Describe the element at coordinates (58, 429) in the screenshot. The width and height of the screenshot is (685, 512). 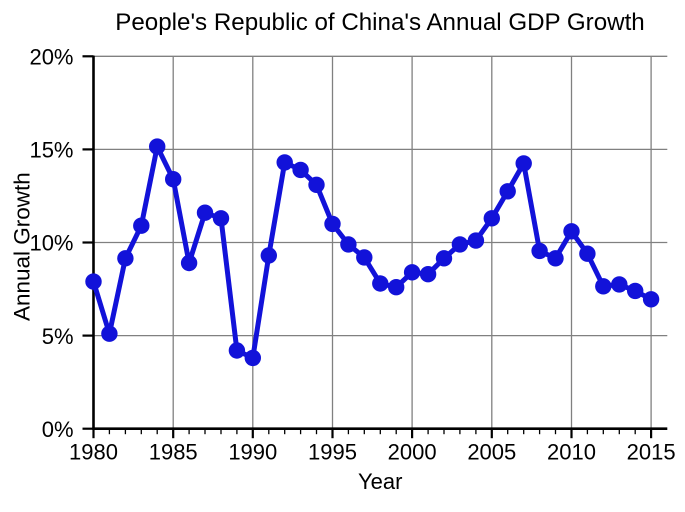
I see `svg-text: 0%` at that location.